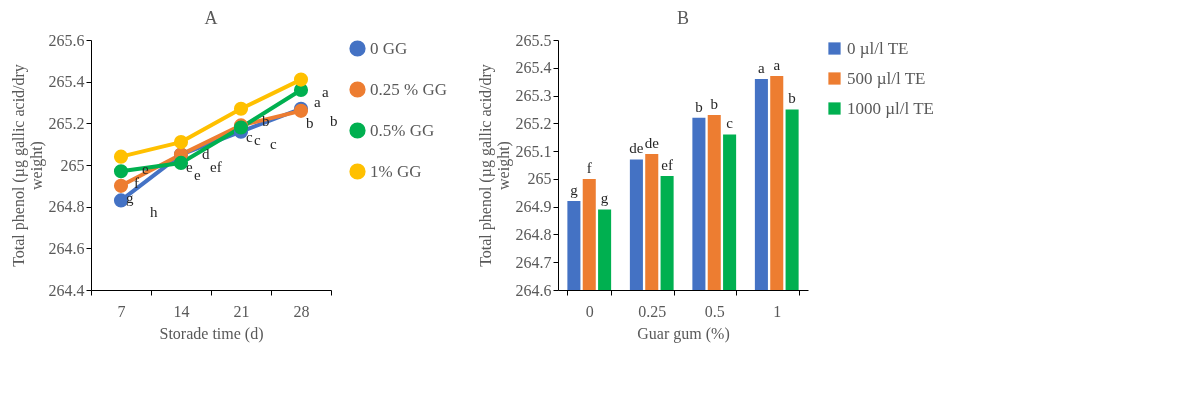 The height and width of the screenshot is (420, 1198). I want to click on y-tick-label: 265.6, so click(66, 40).